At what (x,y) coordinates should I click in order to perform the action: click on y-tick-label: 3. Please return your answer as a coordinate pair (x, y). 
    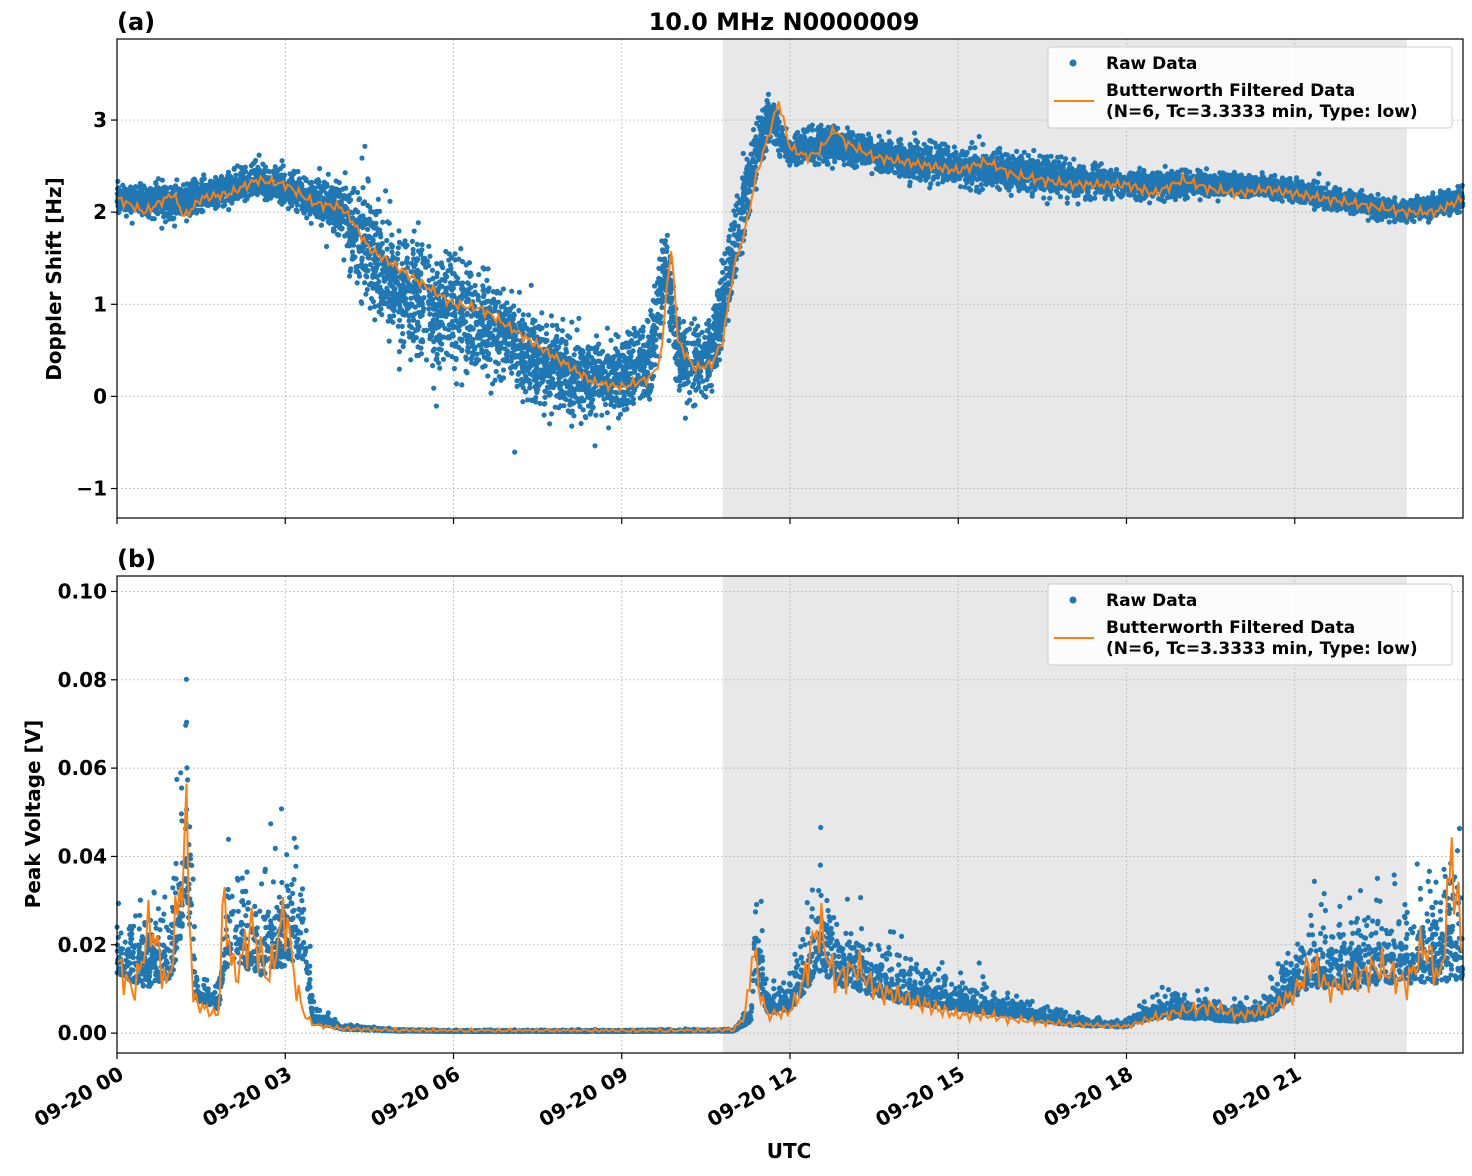
    Looking at the image, I should click on (100, 120).